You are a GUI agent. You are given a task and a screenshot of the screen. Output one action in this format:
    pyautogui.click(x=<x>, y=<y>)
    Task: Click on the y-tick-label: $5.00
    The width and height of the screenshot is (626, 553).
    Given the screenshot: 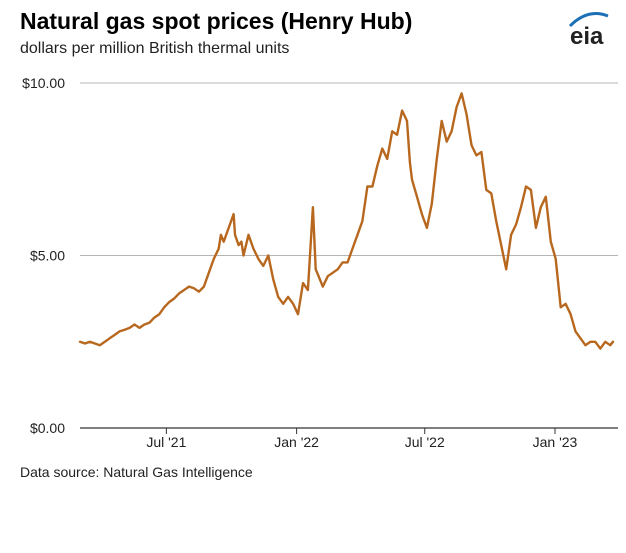 What is the action you would take?
    pyautogui.click(x=47, y=256)
    